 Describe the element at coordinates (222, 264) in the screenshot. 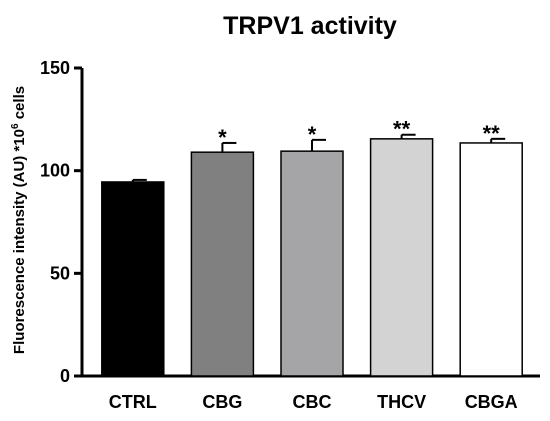

I see `bar-cbg` at that location.